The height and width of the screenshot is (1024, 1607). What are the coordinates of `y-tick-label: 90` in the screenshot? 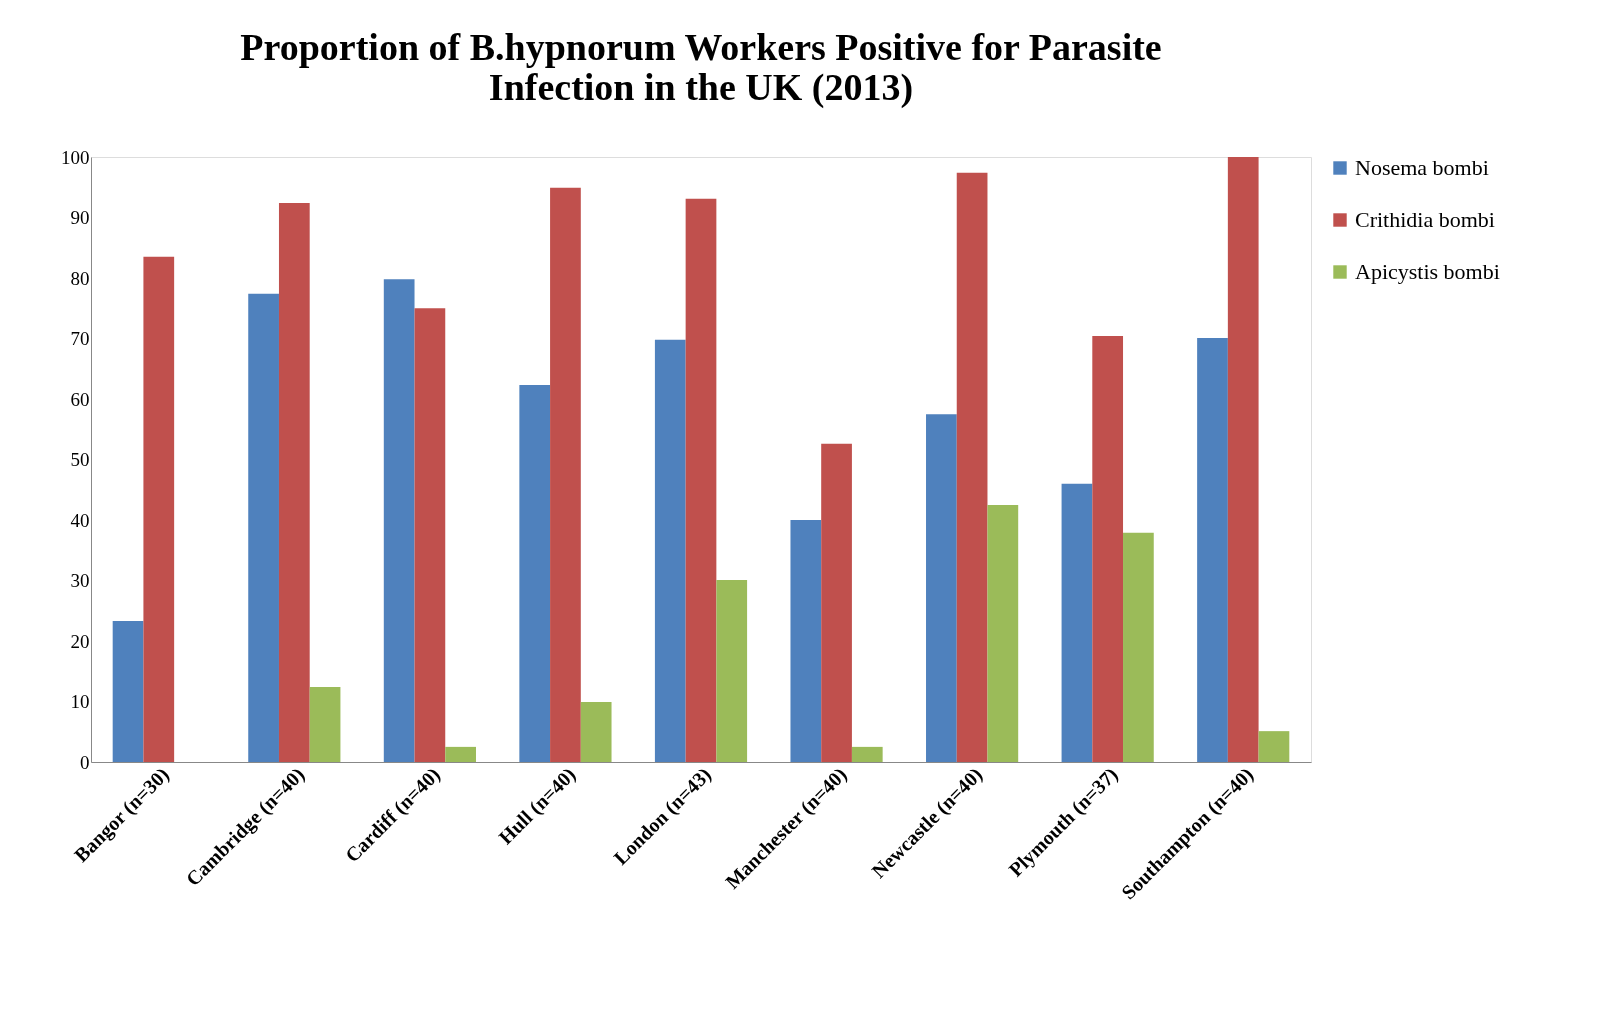 It's located at (80, 217).